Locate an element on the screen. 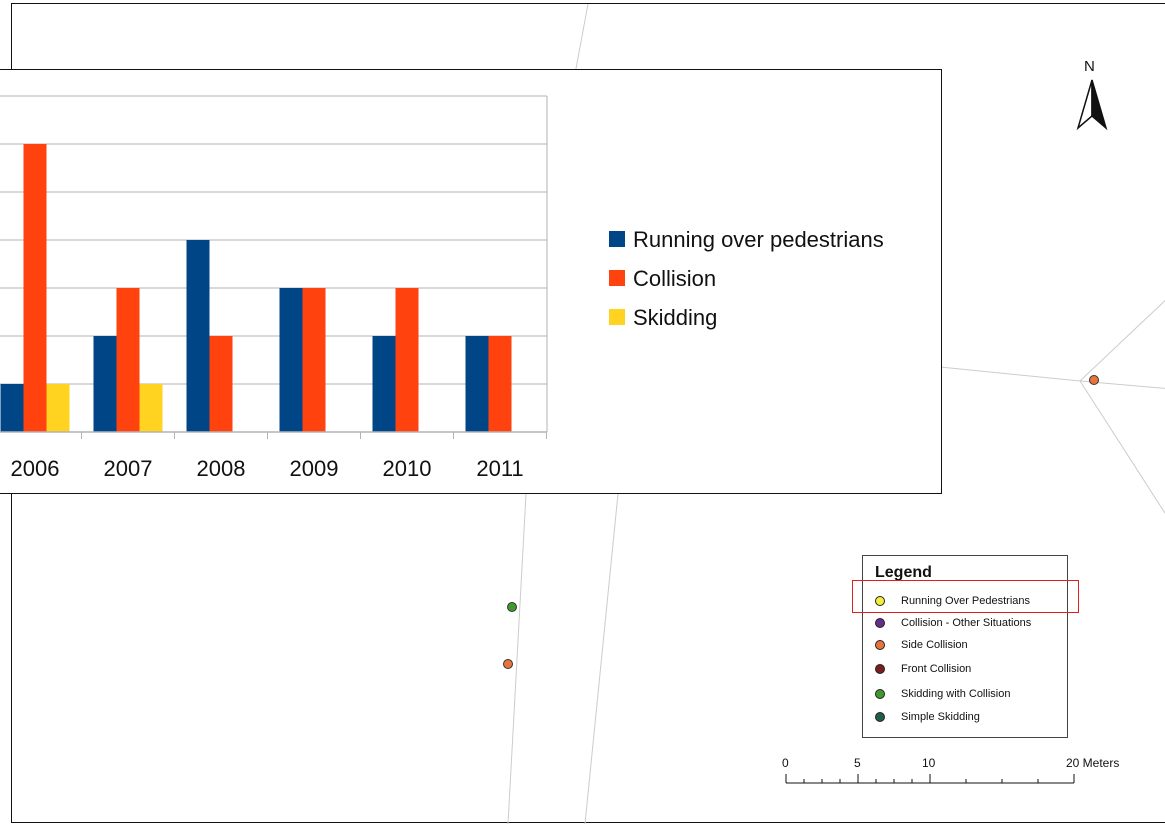 The height and width of the screenshot is (824, 1165). chart-legend-label-0: Running over pedestrians is located at coordinates (758, 239).